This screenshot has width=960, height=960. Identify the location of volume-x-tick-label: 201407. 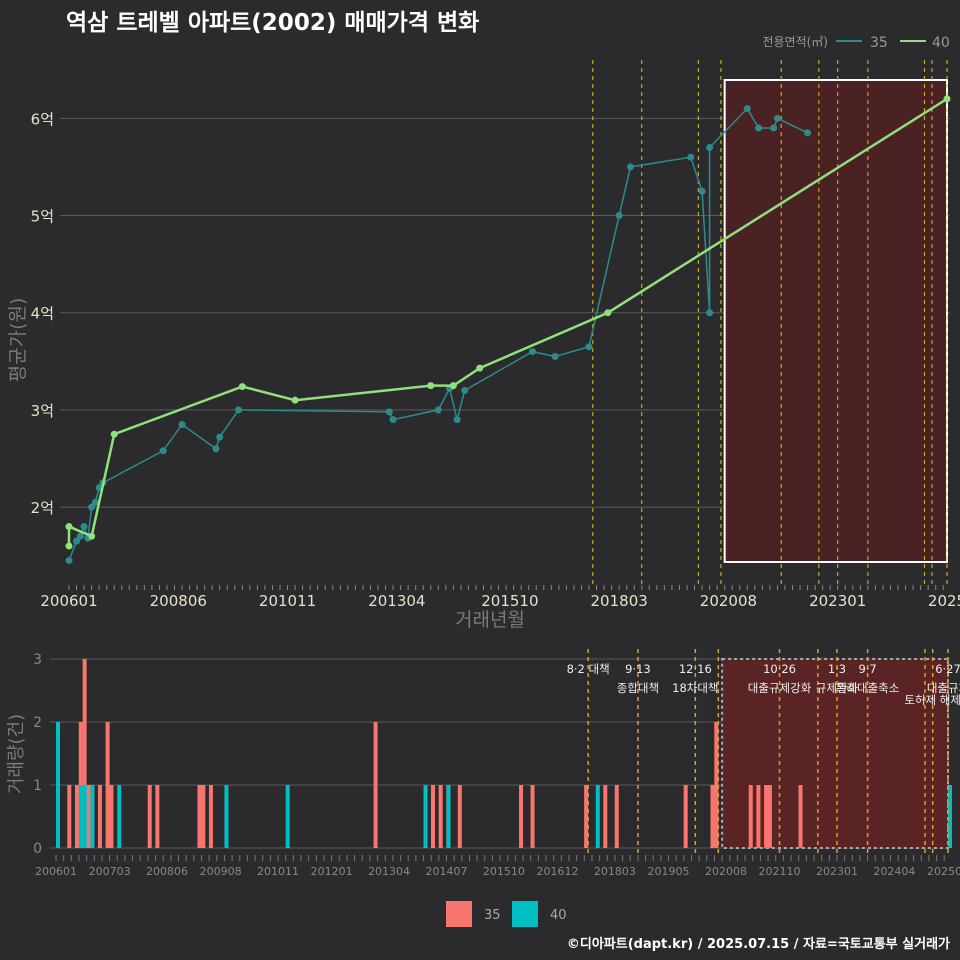
(446, 871).